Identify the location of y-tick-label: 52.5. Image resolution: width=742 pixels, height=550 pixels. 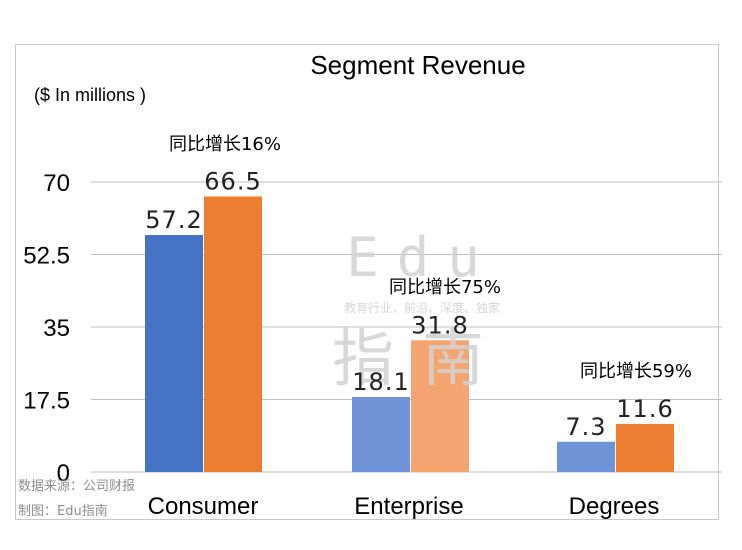
(46, 256).